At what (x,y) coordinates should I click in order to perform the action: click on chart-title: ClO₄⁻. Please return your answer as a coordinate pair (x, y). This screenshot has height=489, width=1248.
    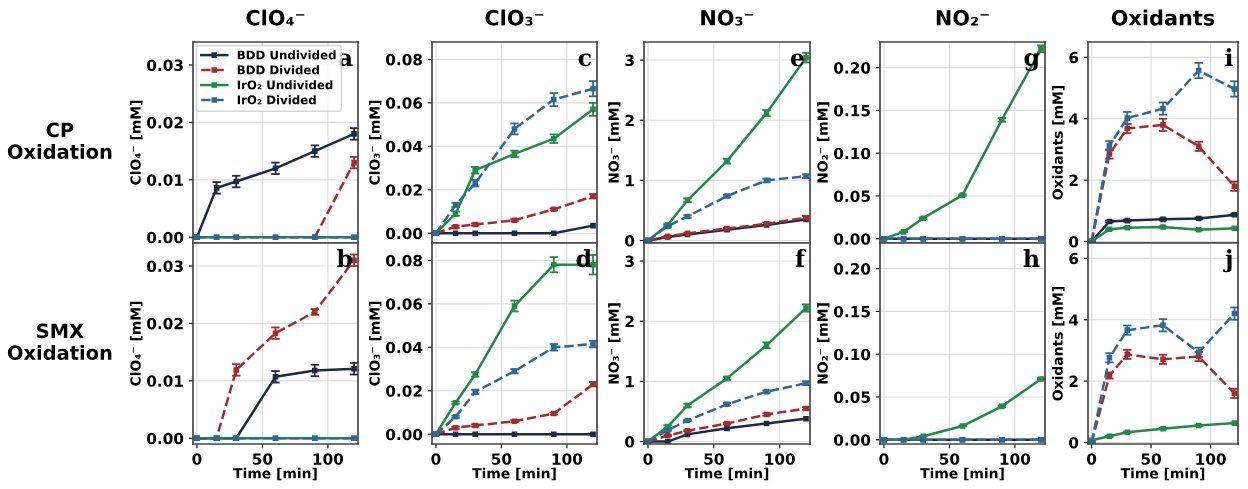
    Looking at the image, I should click on (275, 17).